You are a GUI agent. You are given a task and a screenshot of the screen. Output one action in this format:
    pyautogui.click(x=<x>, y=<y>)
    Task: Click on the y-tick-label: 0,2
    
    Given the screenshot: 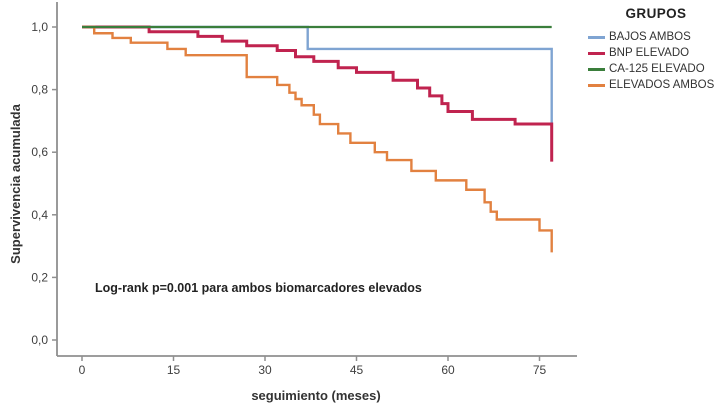 What is the action you would take?
    pyautogui.click(x=39, y=277)
    